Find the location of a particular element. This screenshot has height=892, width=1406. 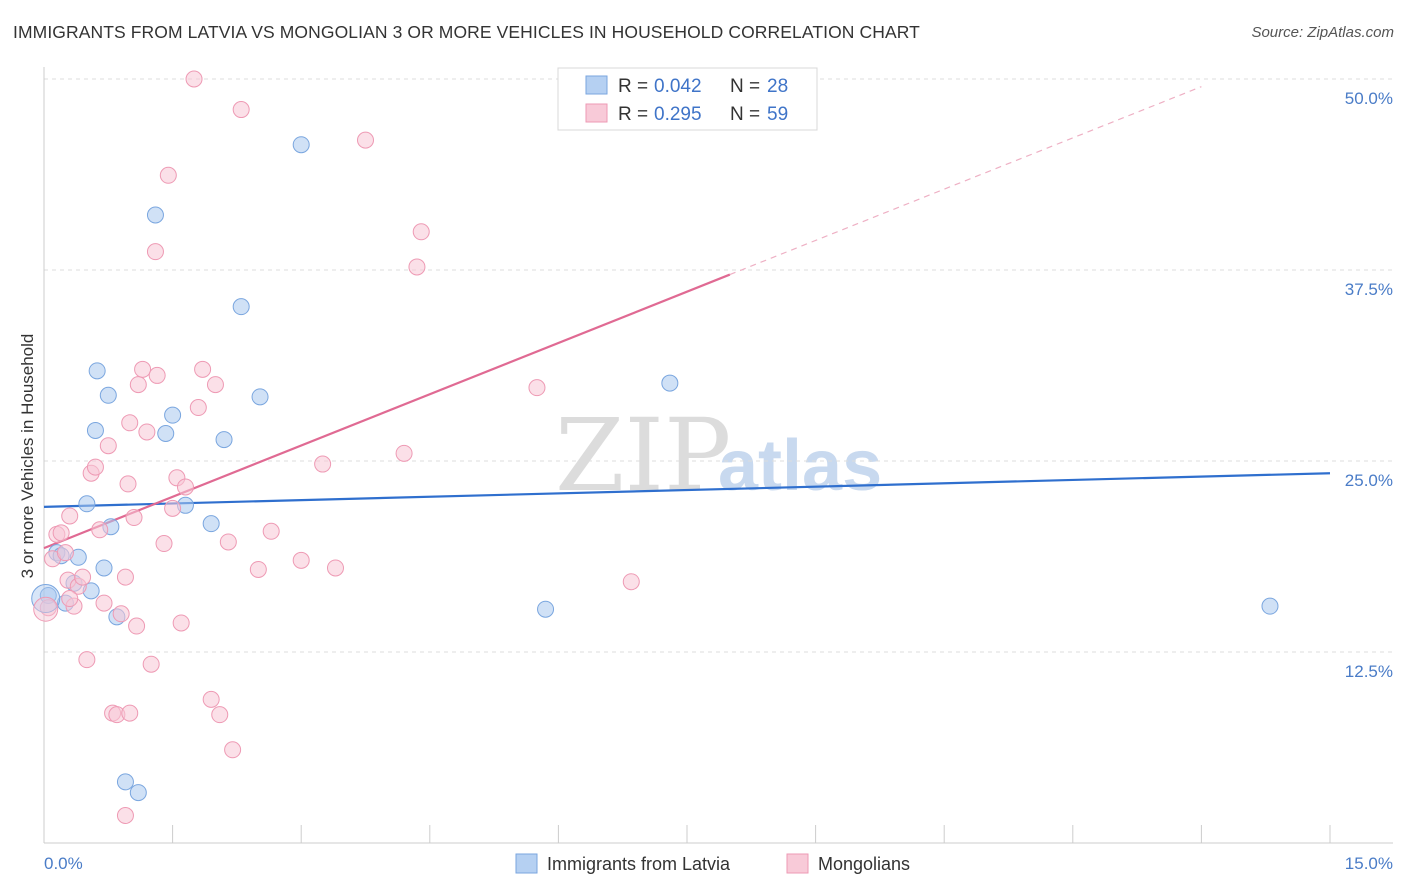

watermark-zip: ZIP is located at coordinates (643, 455).